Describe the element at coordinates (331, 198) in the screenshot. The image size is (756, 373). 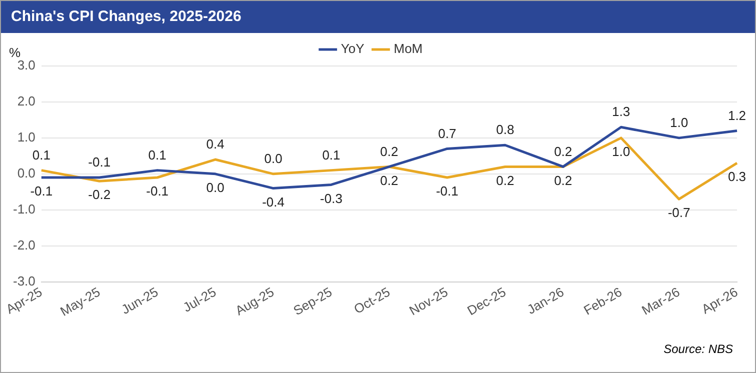
I see `data-label: -0.3` at that location.